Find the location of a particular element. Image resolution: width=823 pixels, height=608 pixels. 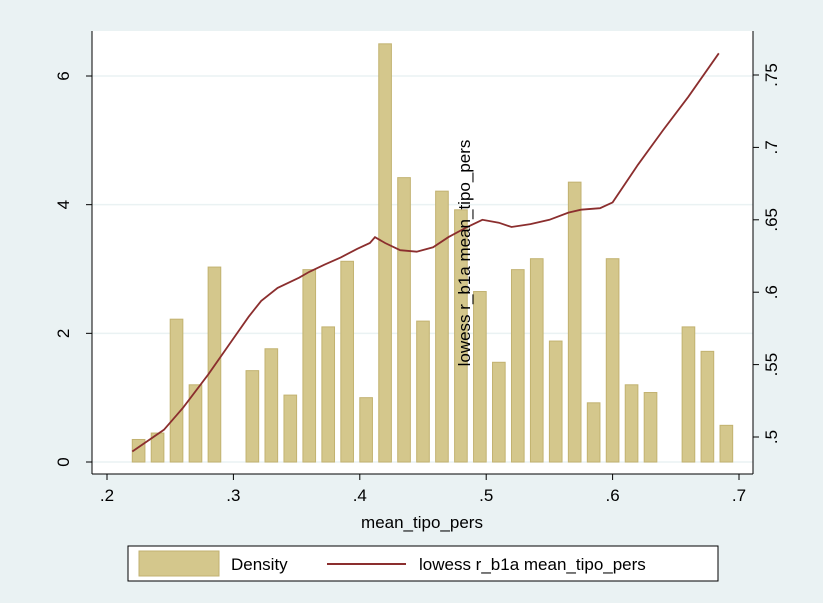

y-tick-label: 2 is located at coordinates (63, 333).